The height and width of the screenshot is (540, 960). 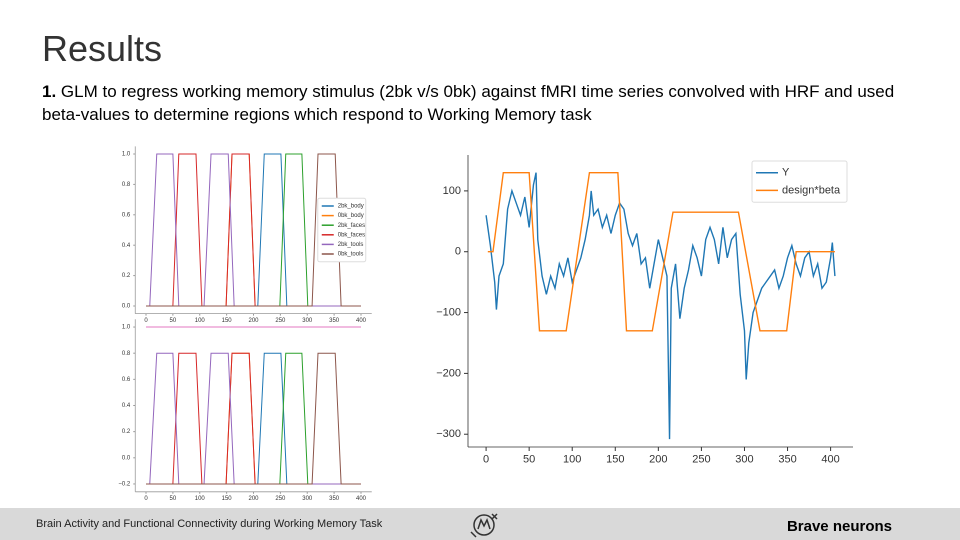 What do you see at coordinates (811, 190) in the screenshot?
I see `legend-label: design*beta` at bounding box center [811, 190].